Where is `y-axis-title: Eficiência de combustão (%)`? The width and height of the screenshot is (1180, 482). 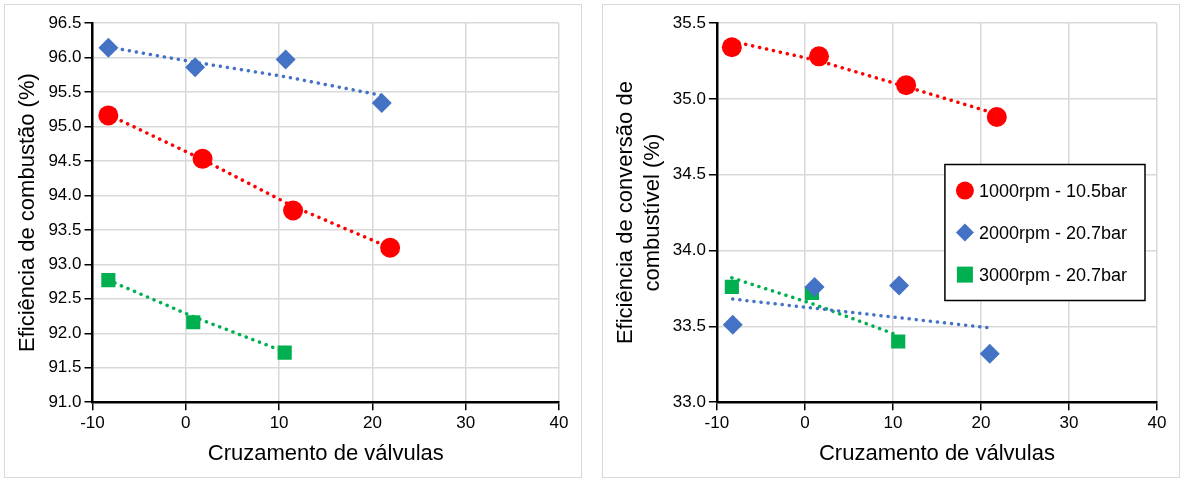 y-axis-title: Eficiência de combustão (%) is located at coordinates (27, 212).